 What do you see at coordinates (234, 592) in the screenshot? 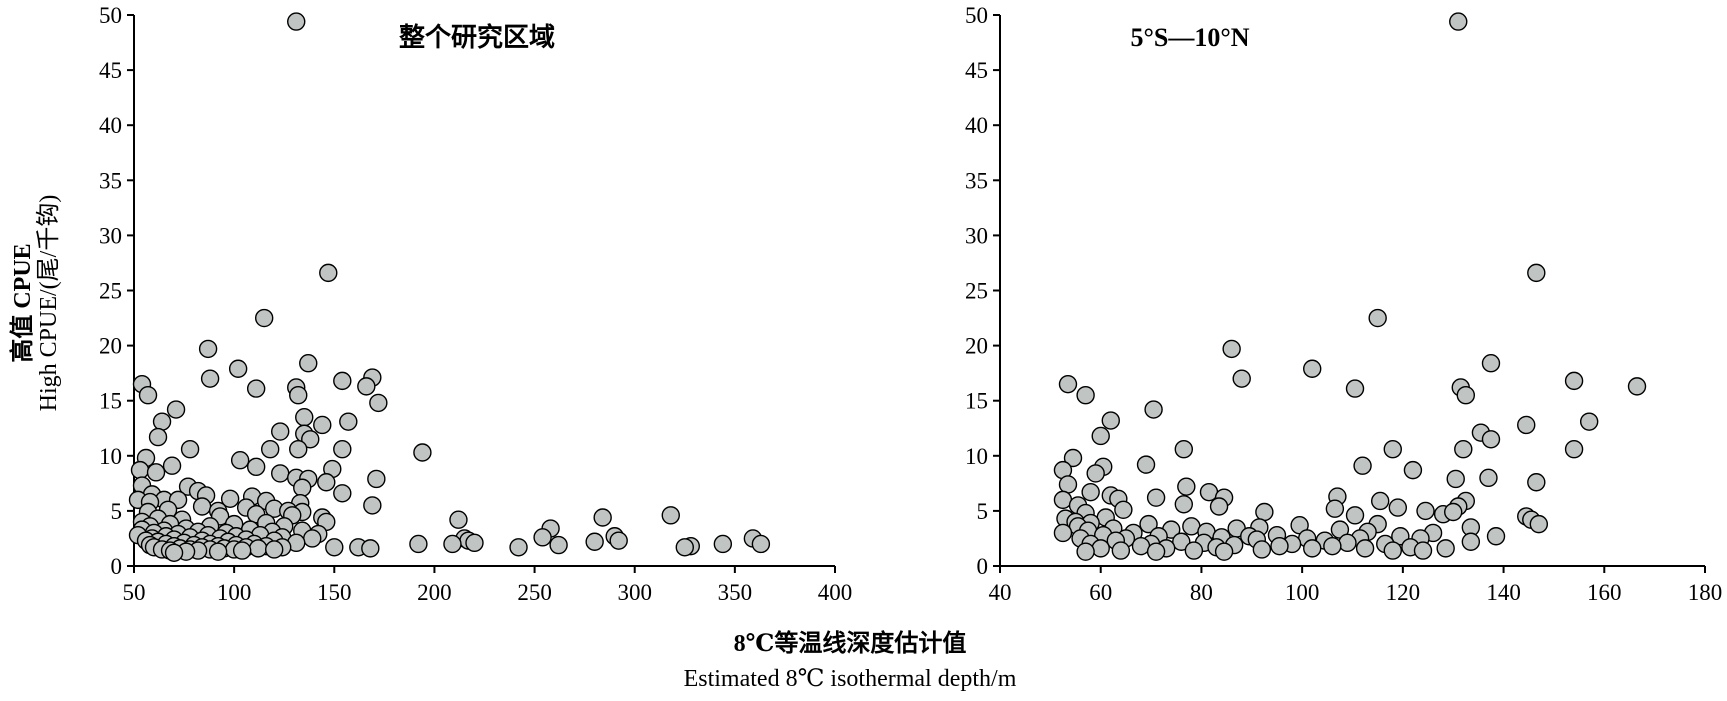
I see `x-tick-label: 100` at bounding box center [234, 592].